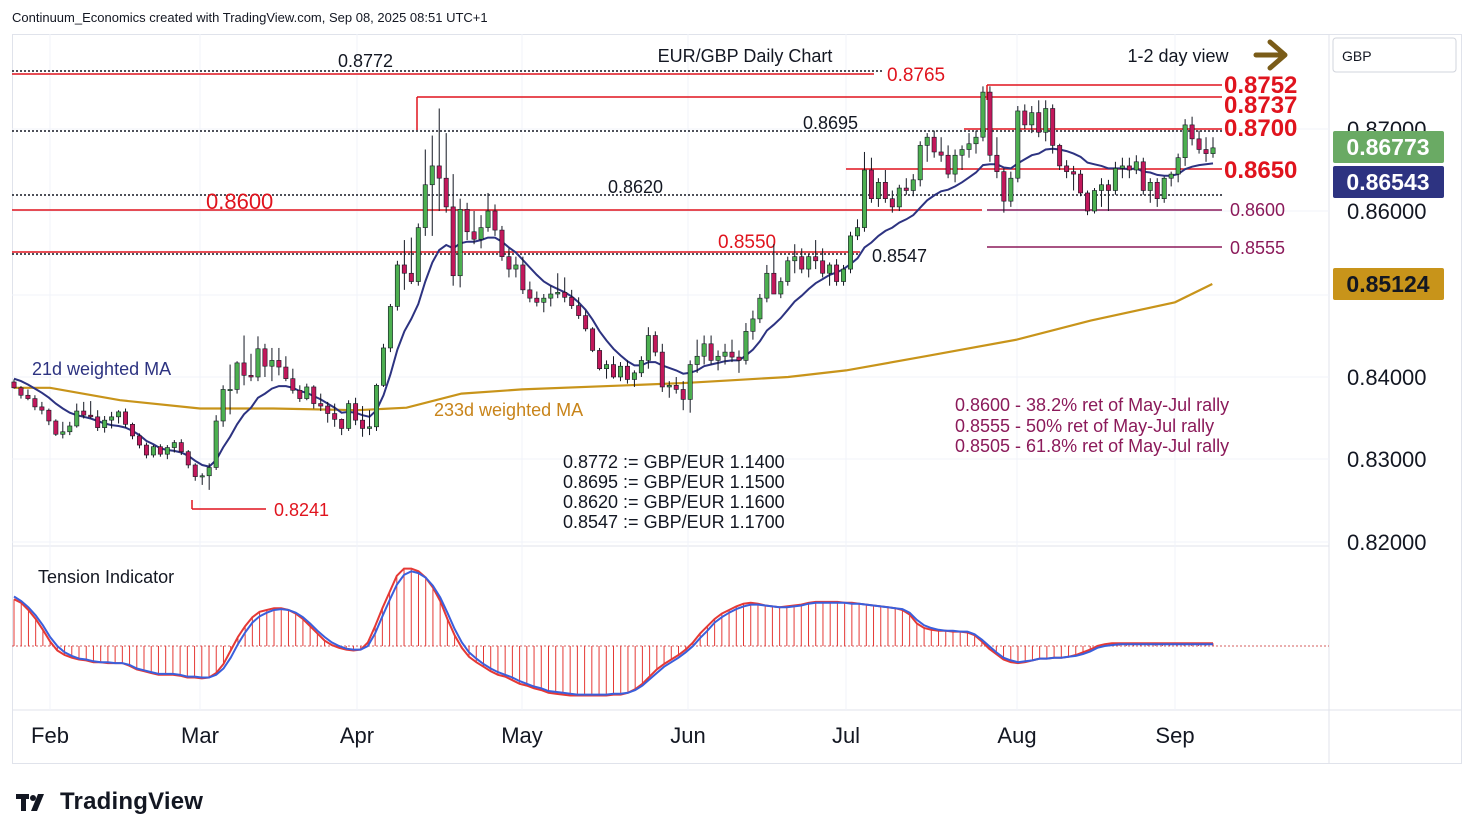 Image resolution: width=1474 pixels, height=840 pixels. Describe the element at coordinates (1016, 735) in the screenshot. I see `x-tick-label: Aug` at that location.